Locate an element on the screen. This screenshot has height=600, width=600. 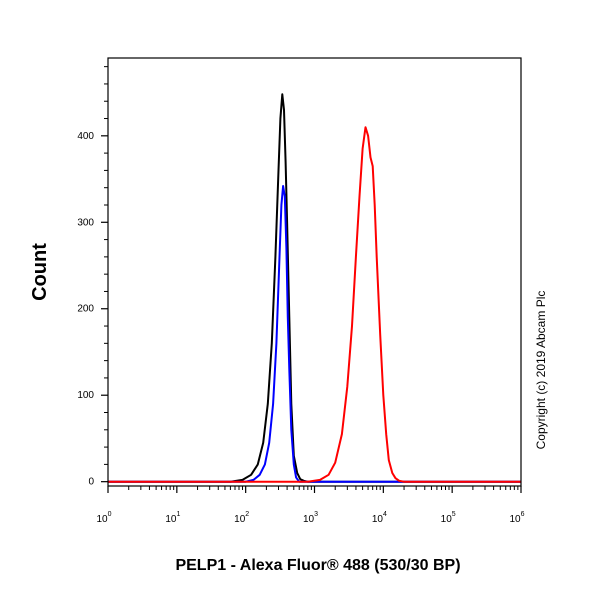
x-tick-label: 10¹ is located at coordinates (172, 518).